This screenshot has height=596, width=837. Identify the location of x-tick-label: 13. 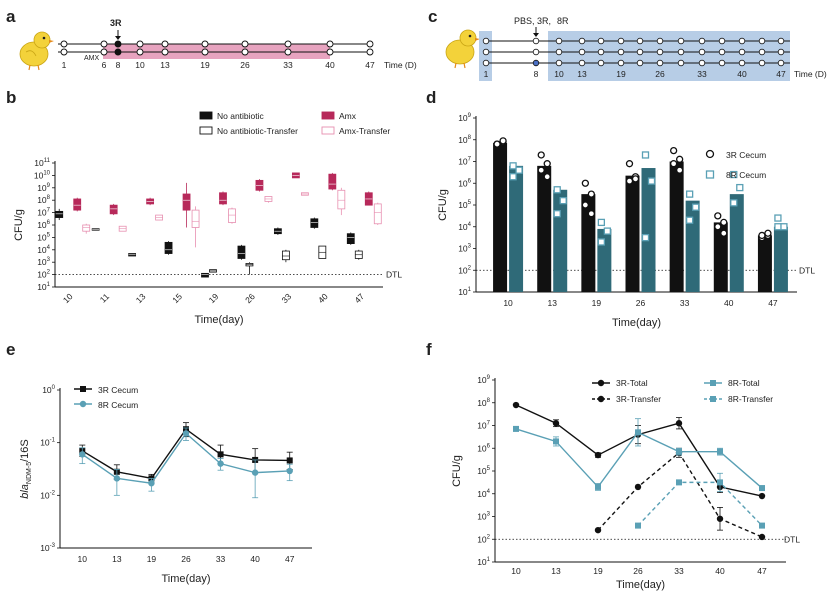
(552, 303).